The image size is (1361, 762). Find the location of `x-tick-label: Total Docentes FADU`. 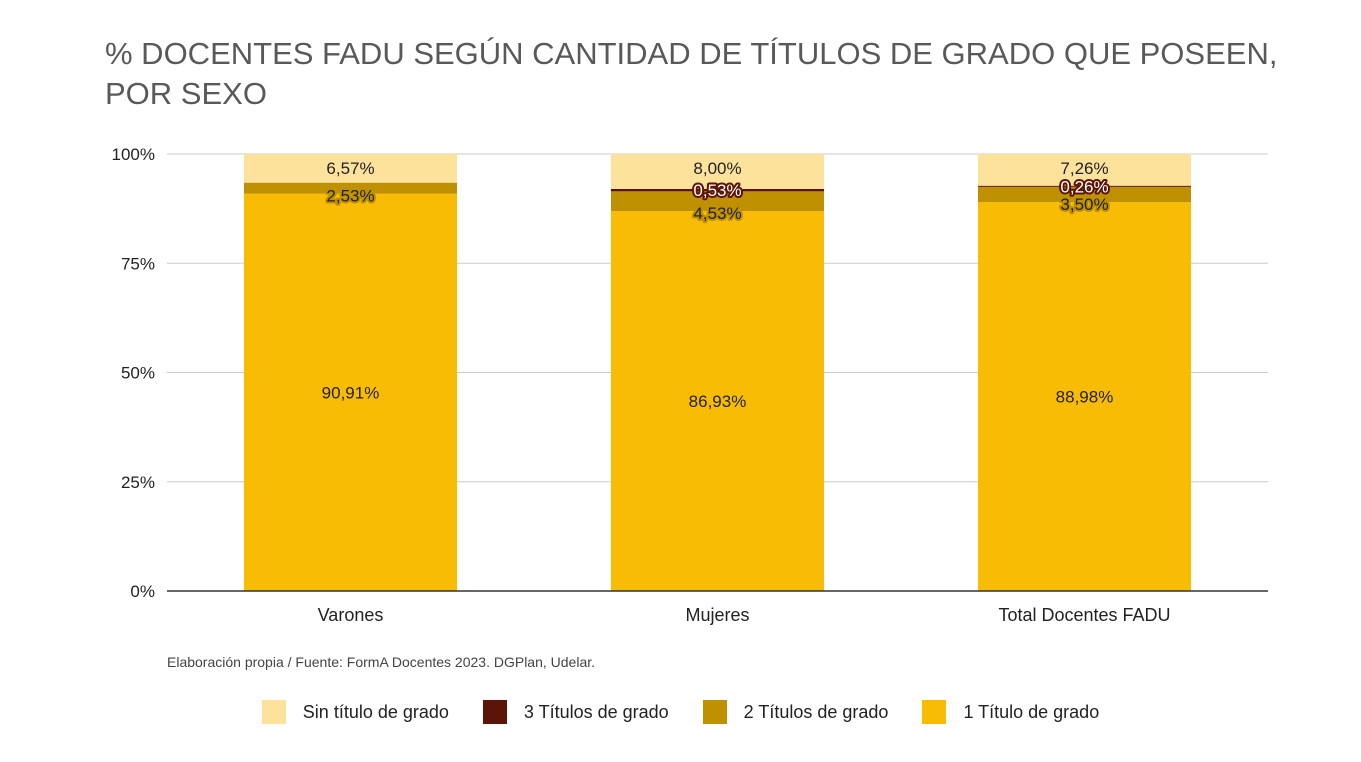

x-tick-label: Total Docentes FADU is located at coordinates (1084, 615).